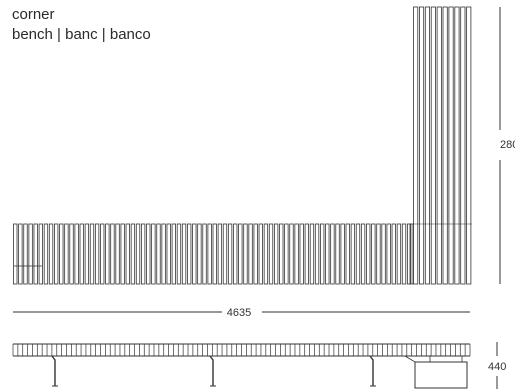  I want to click on elevation-view, so click(241, 366).